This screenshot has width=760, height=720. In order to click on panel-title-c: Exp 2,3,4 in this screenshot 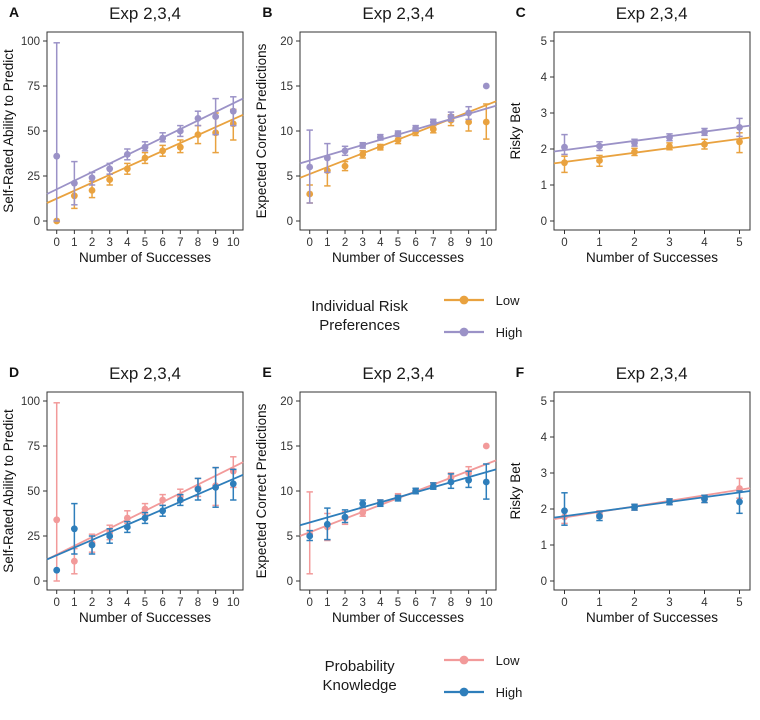, I will do `click(651, 13)`.